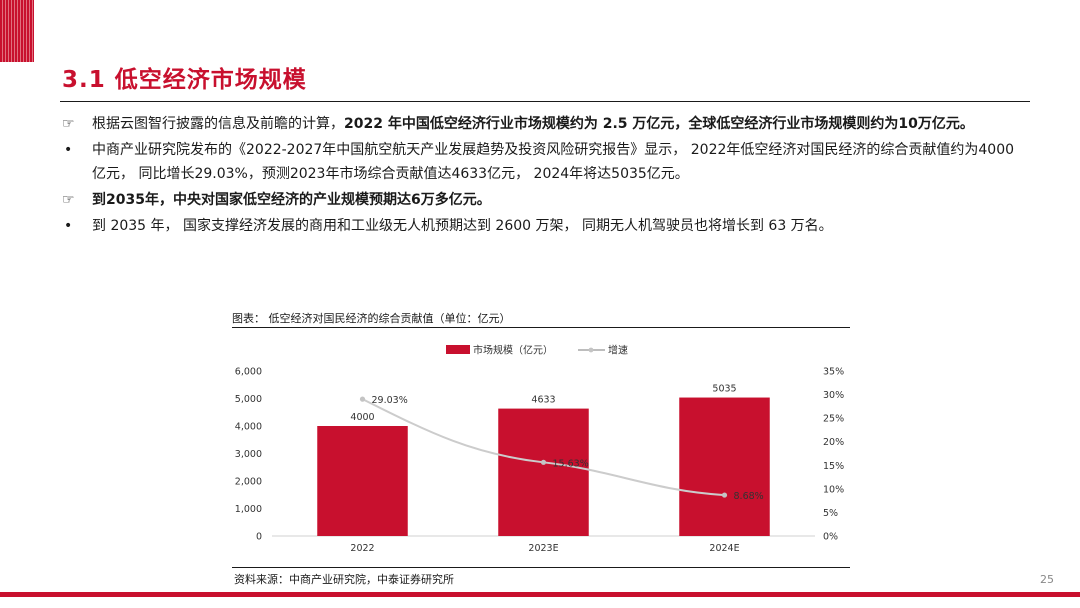 Image resolution: width=1080 pixels, height=608 pixels. Describe the element at coordinates (17, 31) in the screenshot. I see `corner-decoration` at that location.